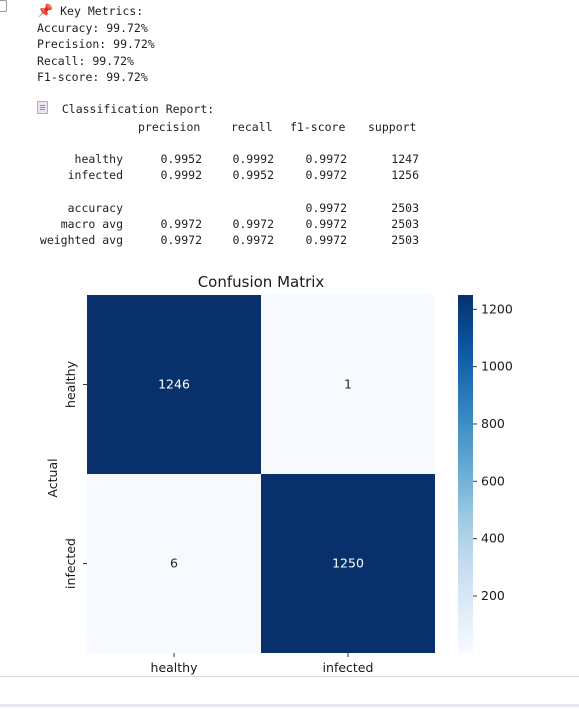 This screenshot has width=579, height=709. I want to click on cell-value-label: 1250, so click(348, 563).